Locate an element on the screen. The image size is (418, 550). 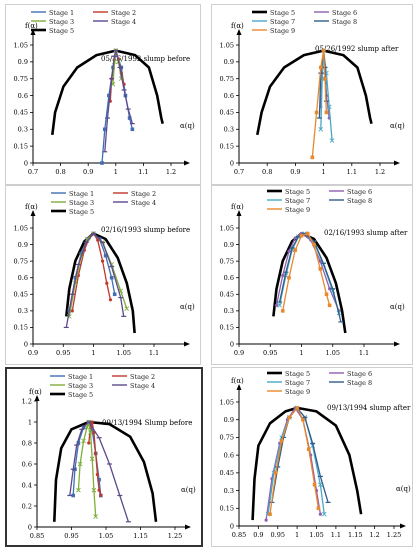
legend-label: Stage 3 is located at coordinates (80, 386).